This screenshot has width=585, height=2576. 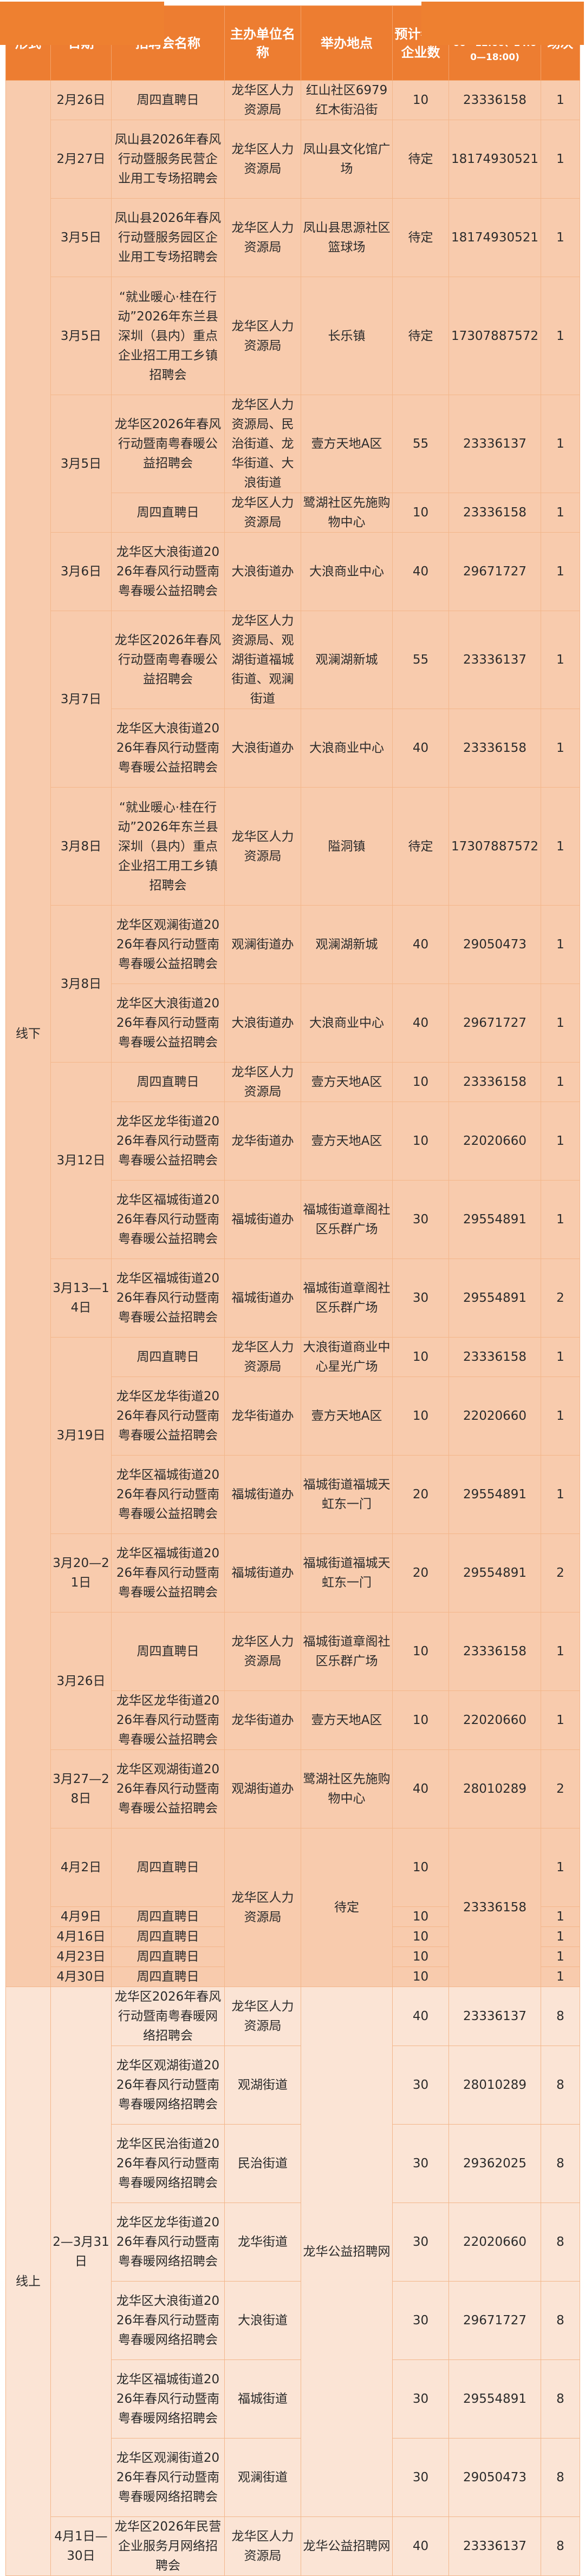 What do you see at coordinates (168, 2085) in the screenshot?
I see `fair-name-cell: 龙华区观湖街道2026年春风行动暨南粤春暖网络招聘会` at bounding box center [168, 2085].